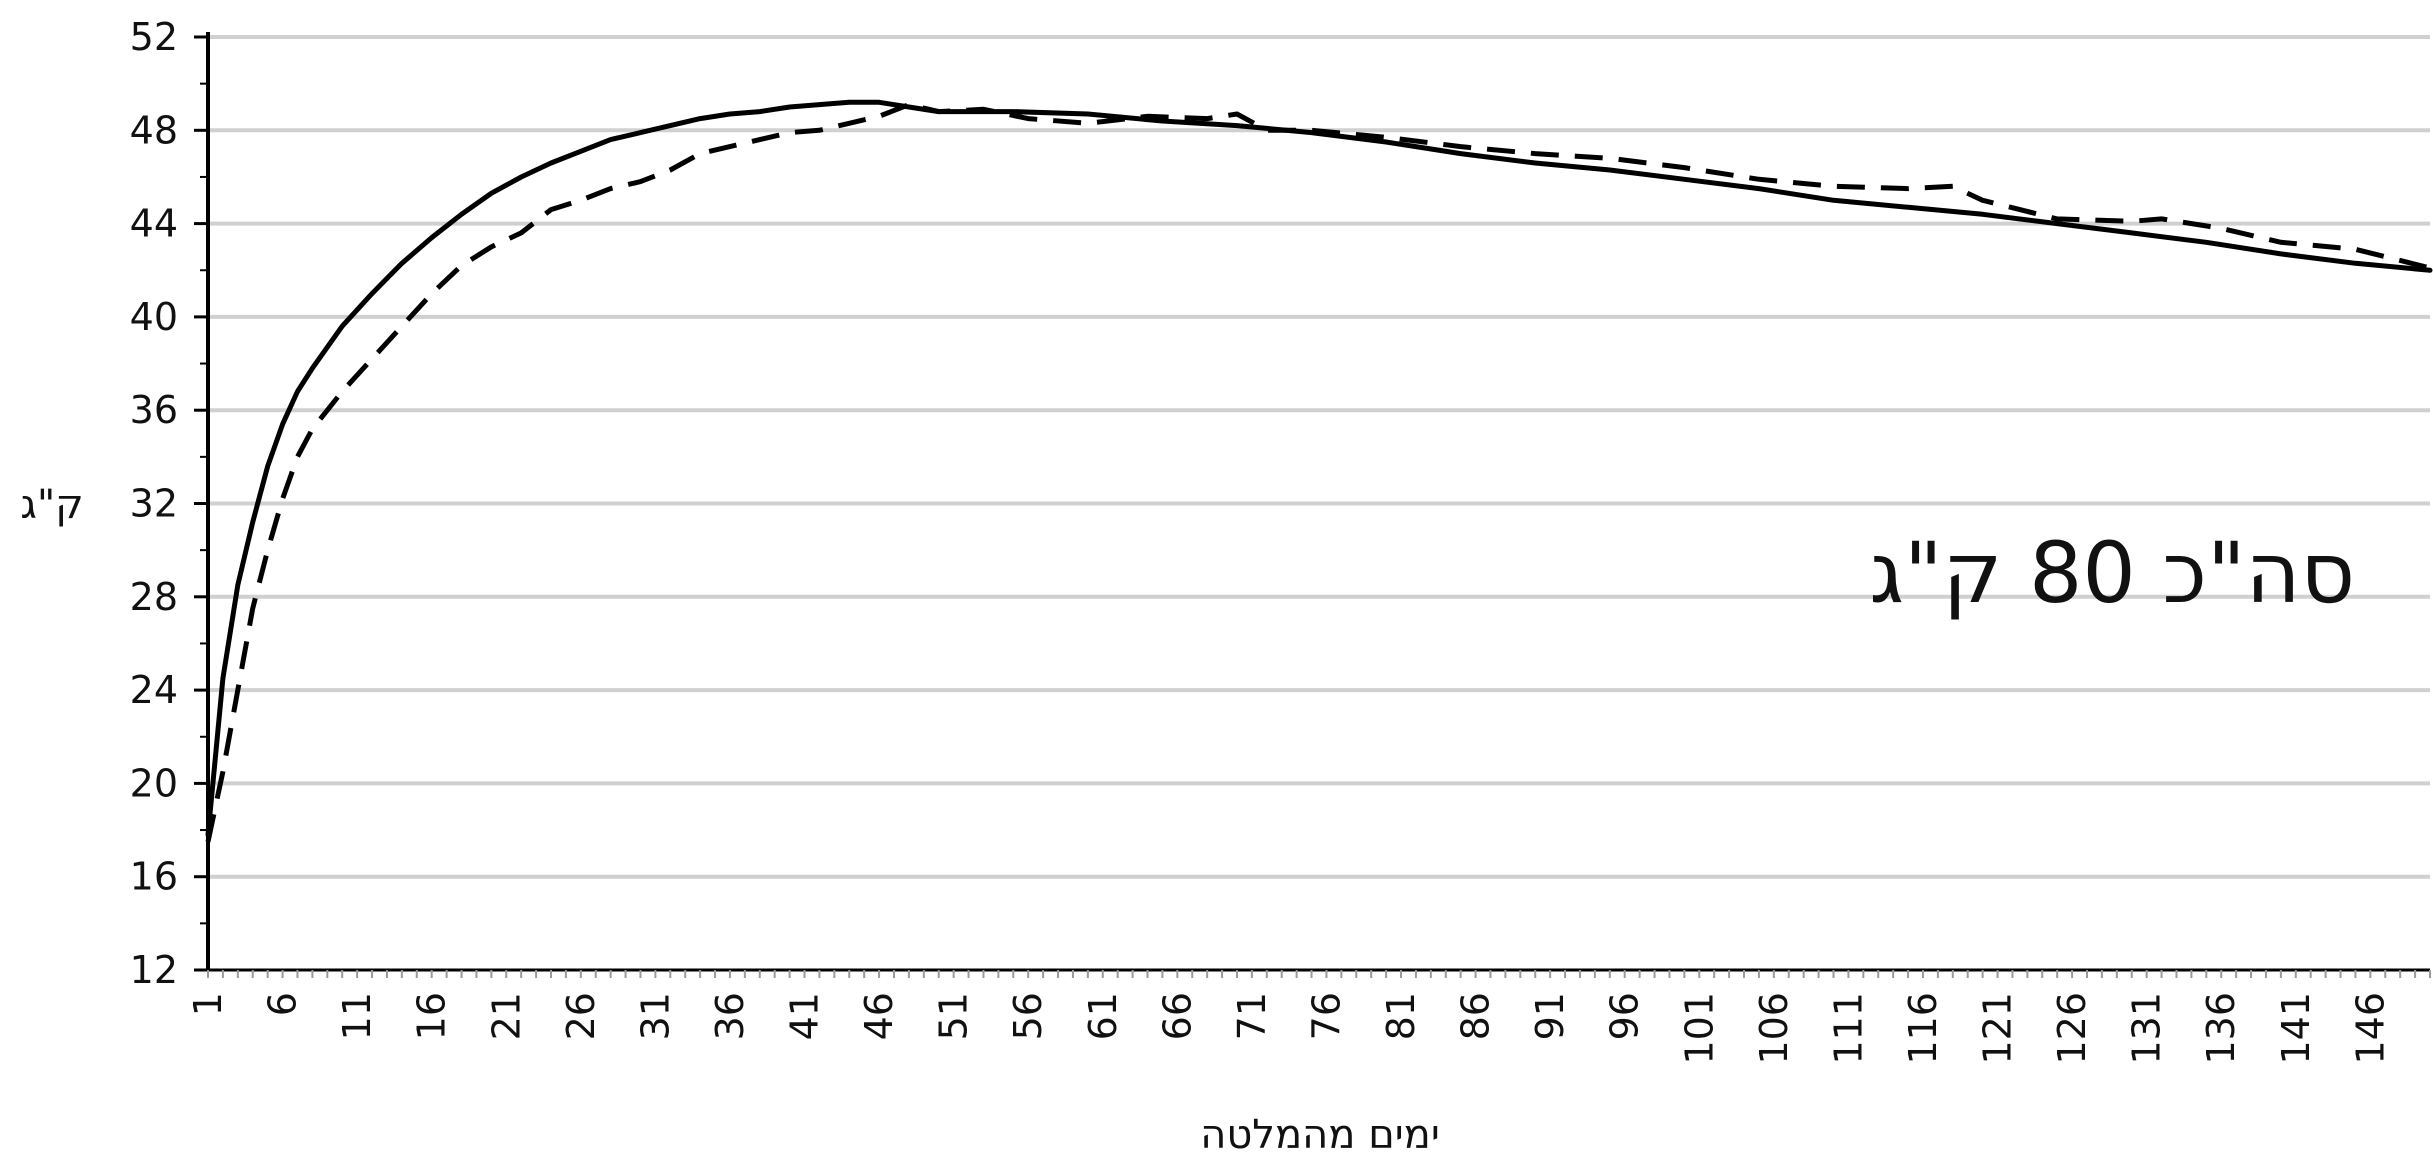 The image size is (2433, 1161). What do you see at coordinates (432, 1016) in the screenshot?
I see `x-tick-label-16: 16` at bounding box center [432, 1016].